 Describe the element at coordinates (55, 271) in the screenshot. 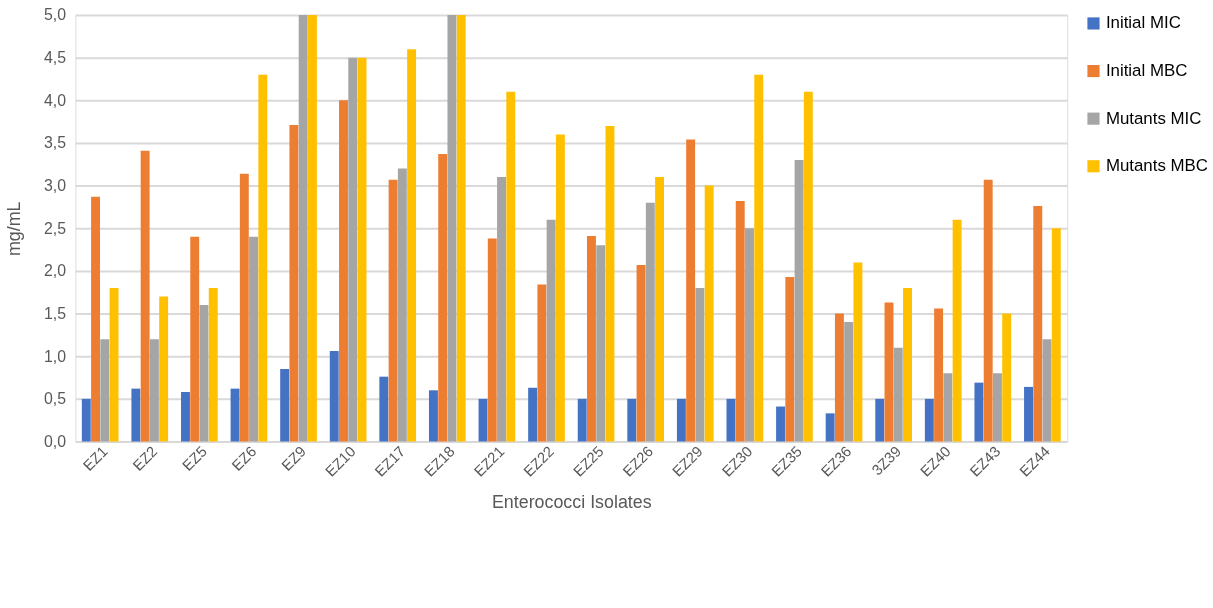

I see `y-tick-label: 2,0` at that location.